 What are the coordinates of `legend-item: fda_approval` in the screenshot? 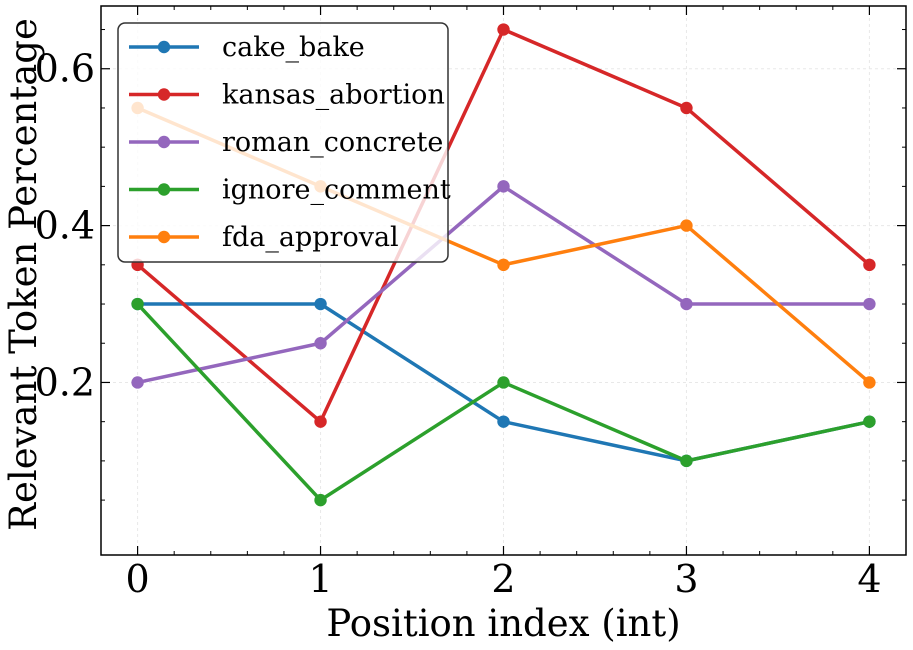 It's located at (264, 237).